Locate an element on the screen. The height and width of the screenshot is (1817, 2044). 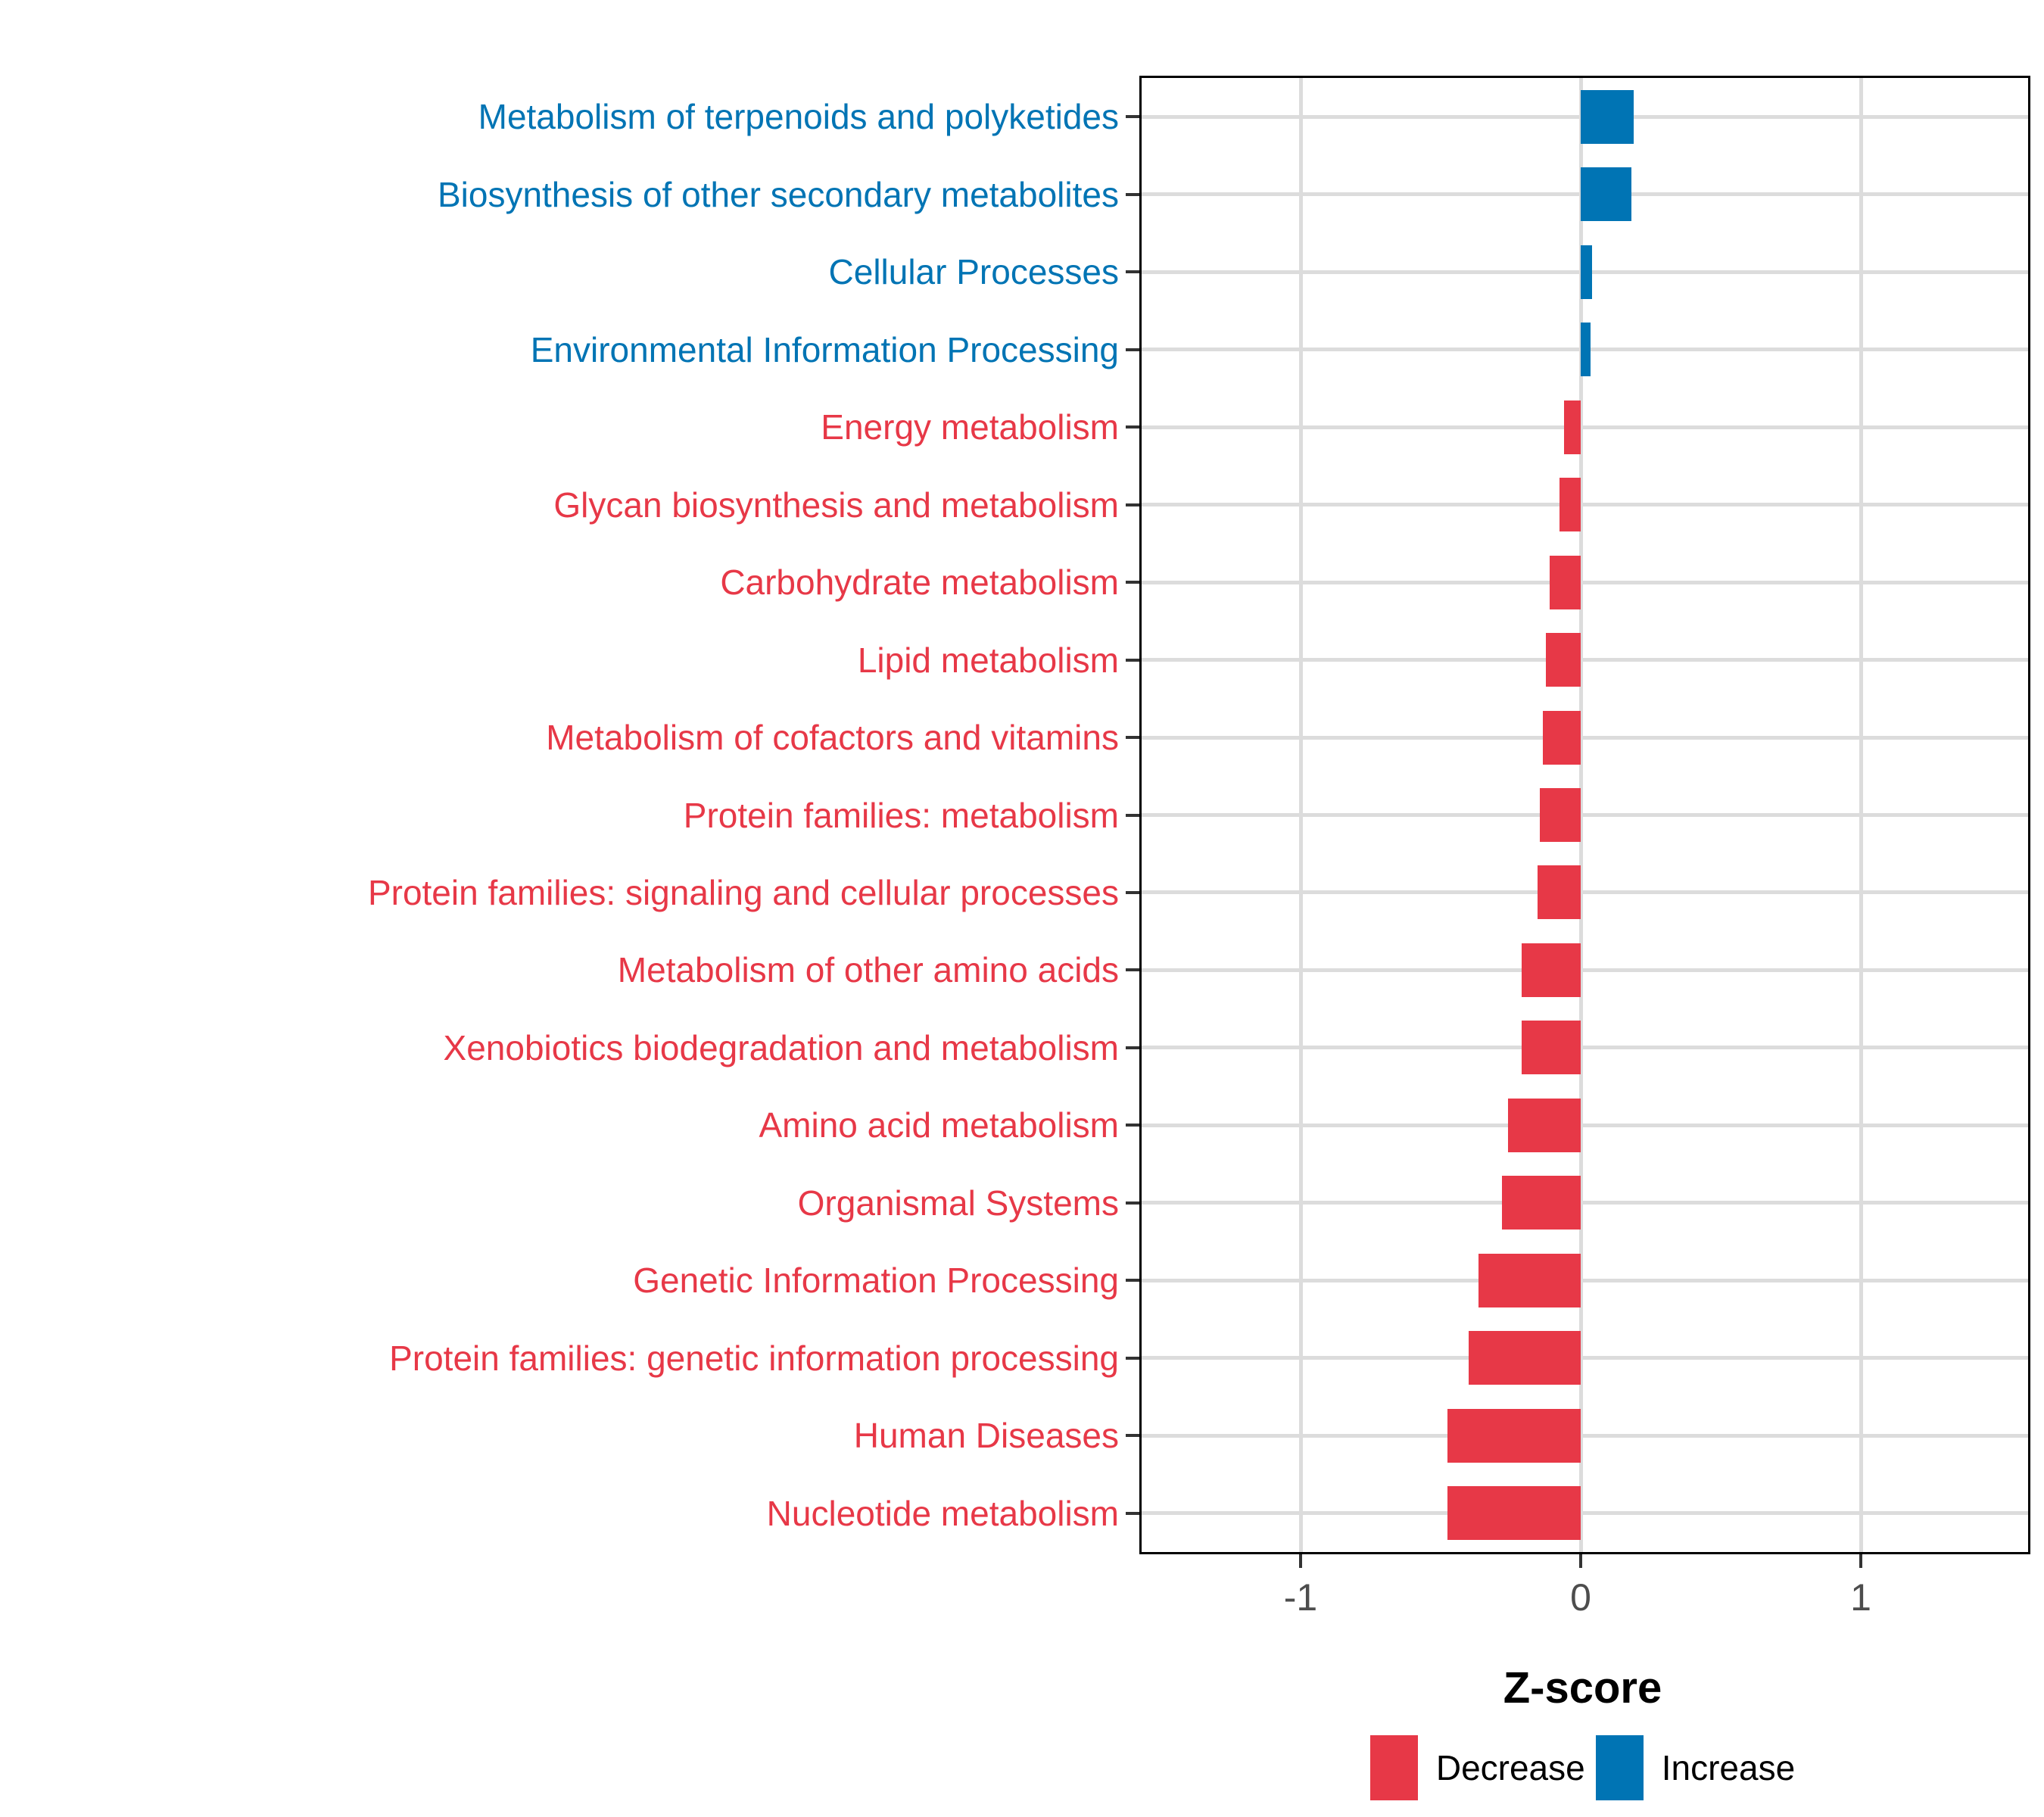
category-label: Metabolism of terpenoids and polyketides is located at coordinates (798, 117).